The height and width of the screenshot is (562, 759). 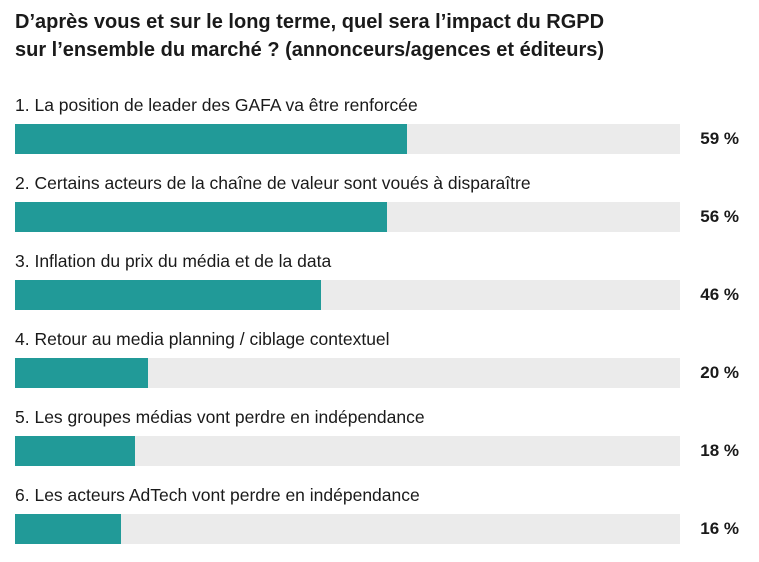 I want to click on value-label: 16 %, so click(x=719, y=528).